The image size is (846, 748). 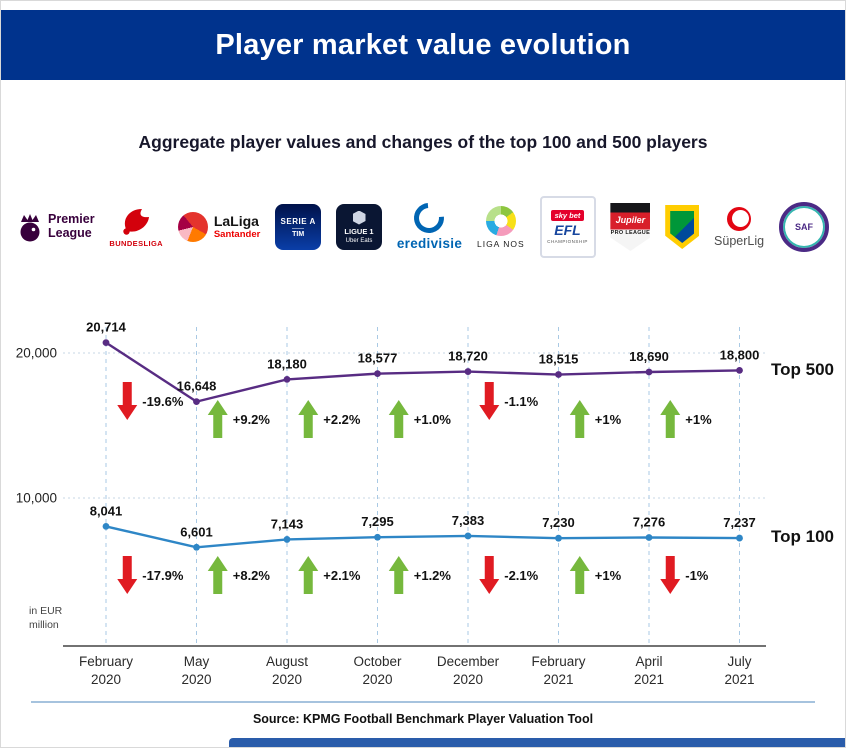 I want to click on ligue-1-logo: LIGUE 1 Uber Eats, so click(x=359, y=227).